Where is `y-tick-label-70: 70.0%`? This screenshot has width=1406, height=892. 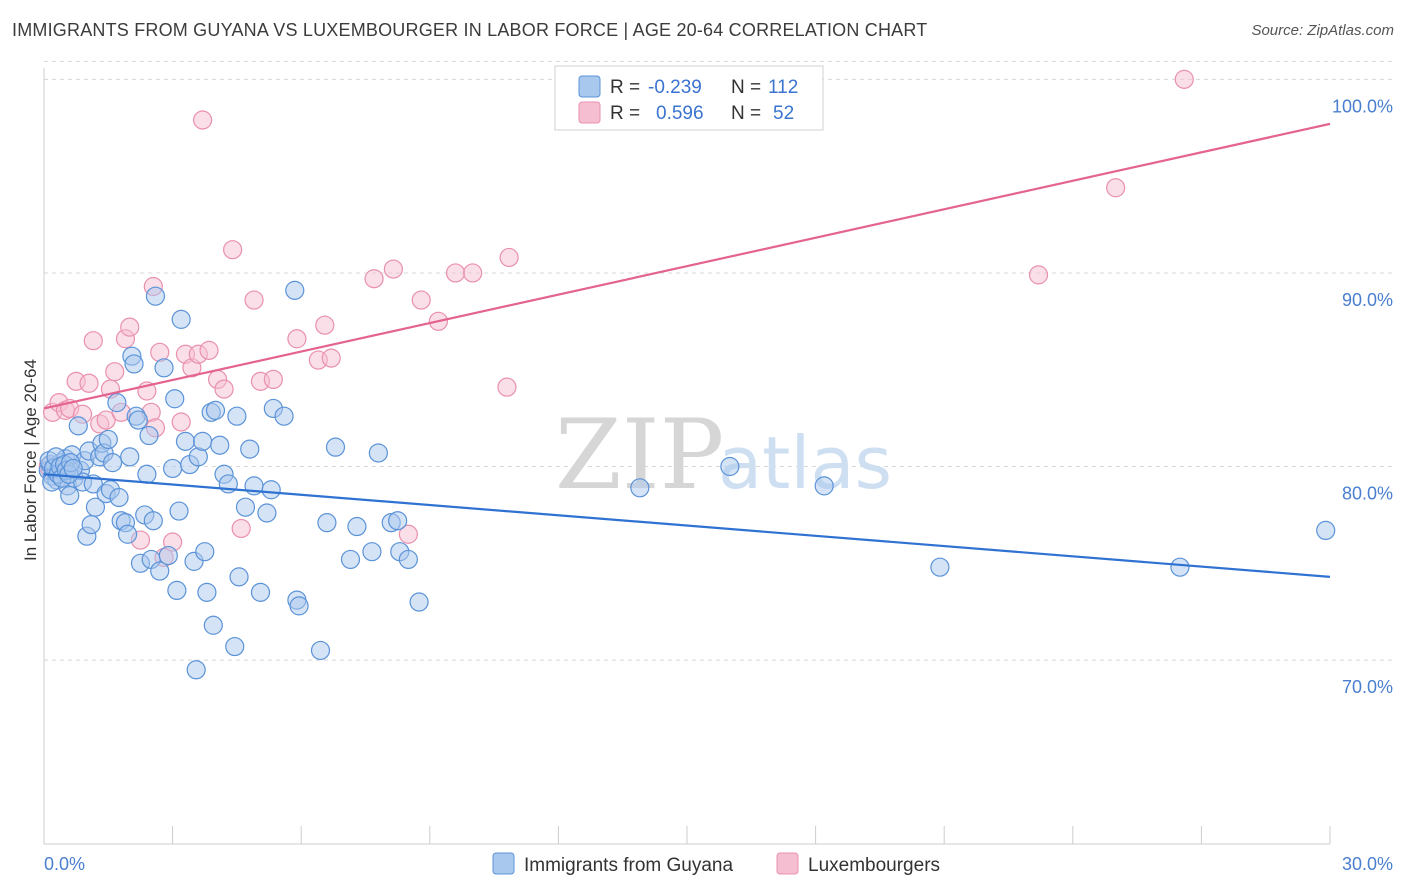 y-tick-label-70: 70.0% is located at coordinates (1367, 687).